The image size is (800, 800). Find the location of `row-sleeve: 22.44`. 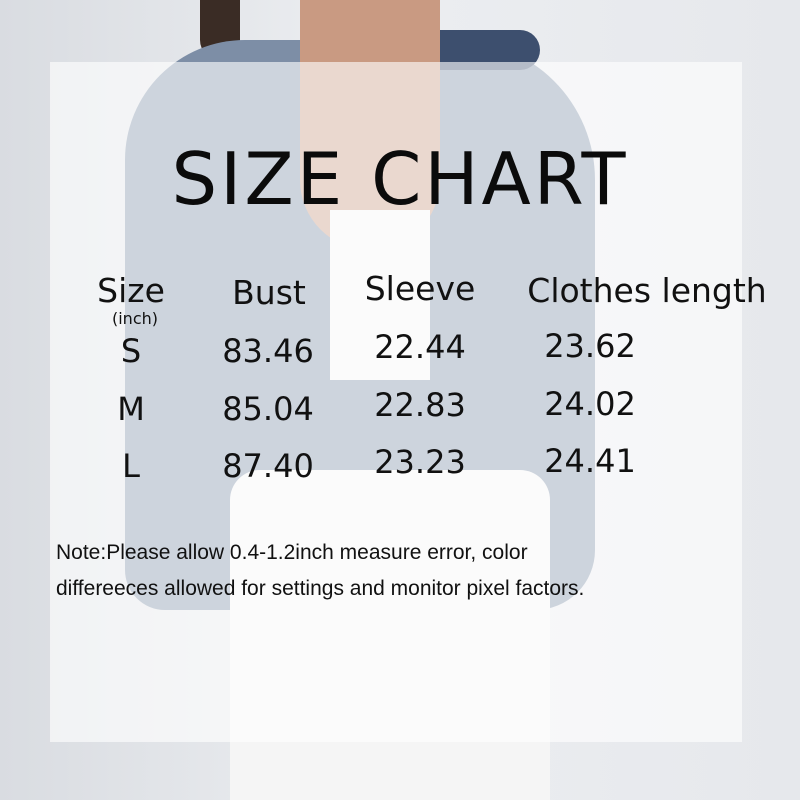

row-sleeve: 22.44 is located at coordinates (420, 347).